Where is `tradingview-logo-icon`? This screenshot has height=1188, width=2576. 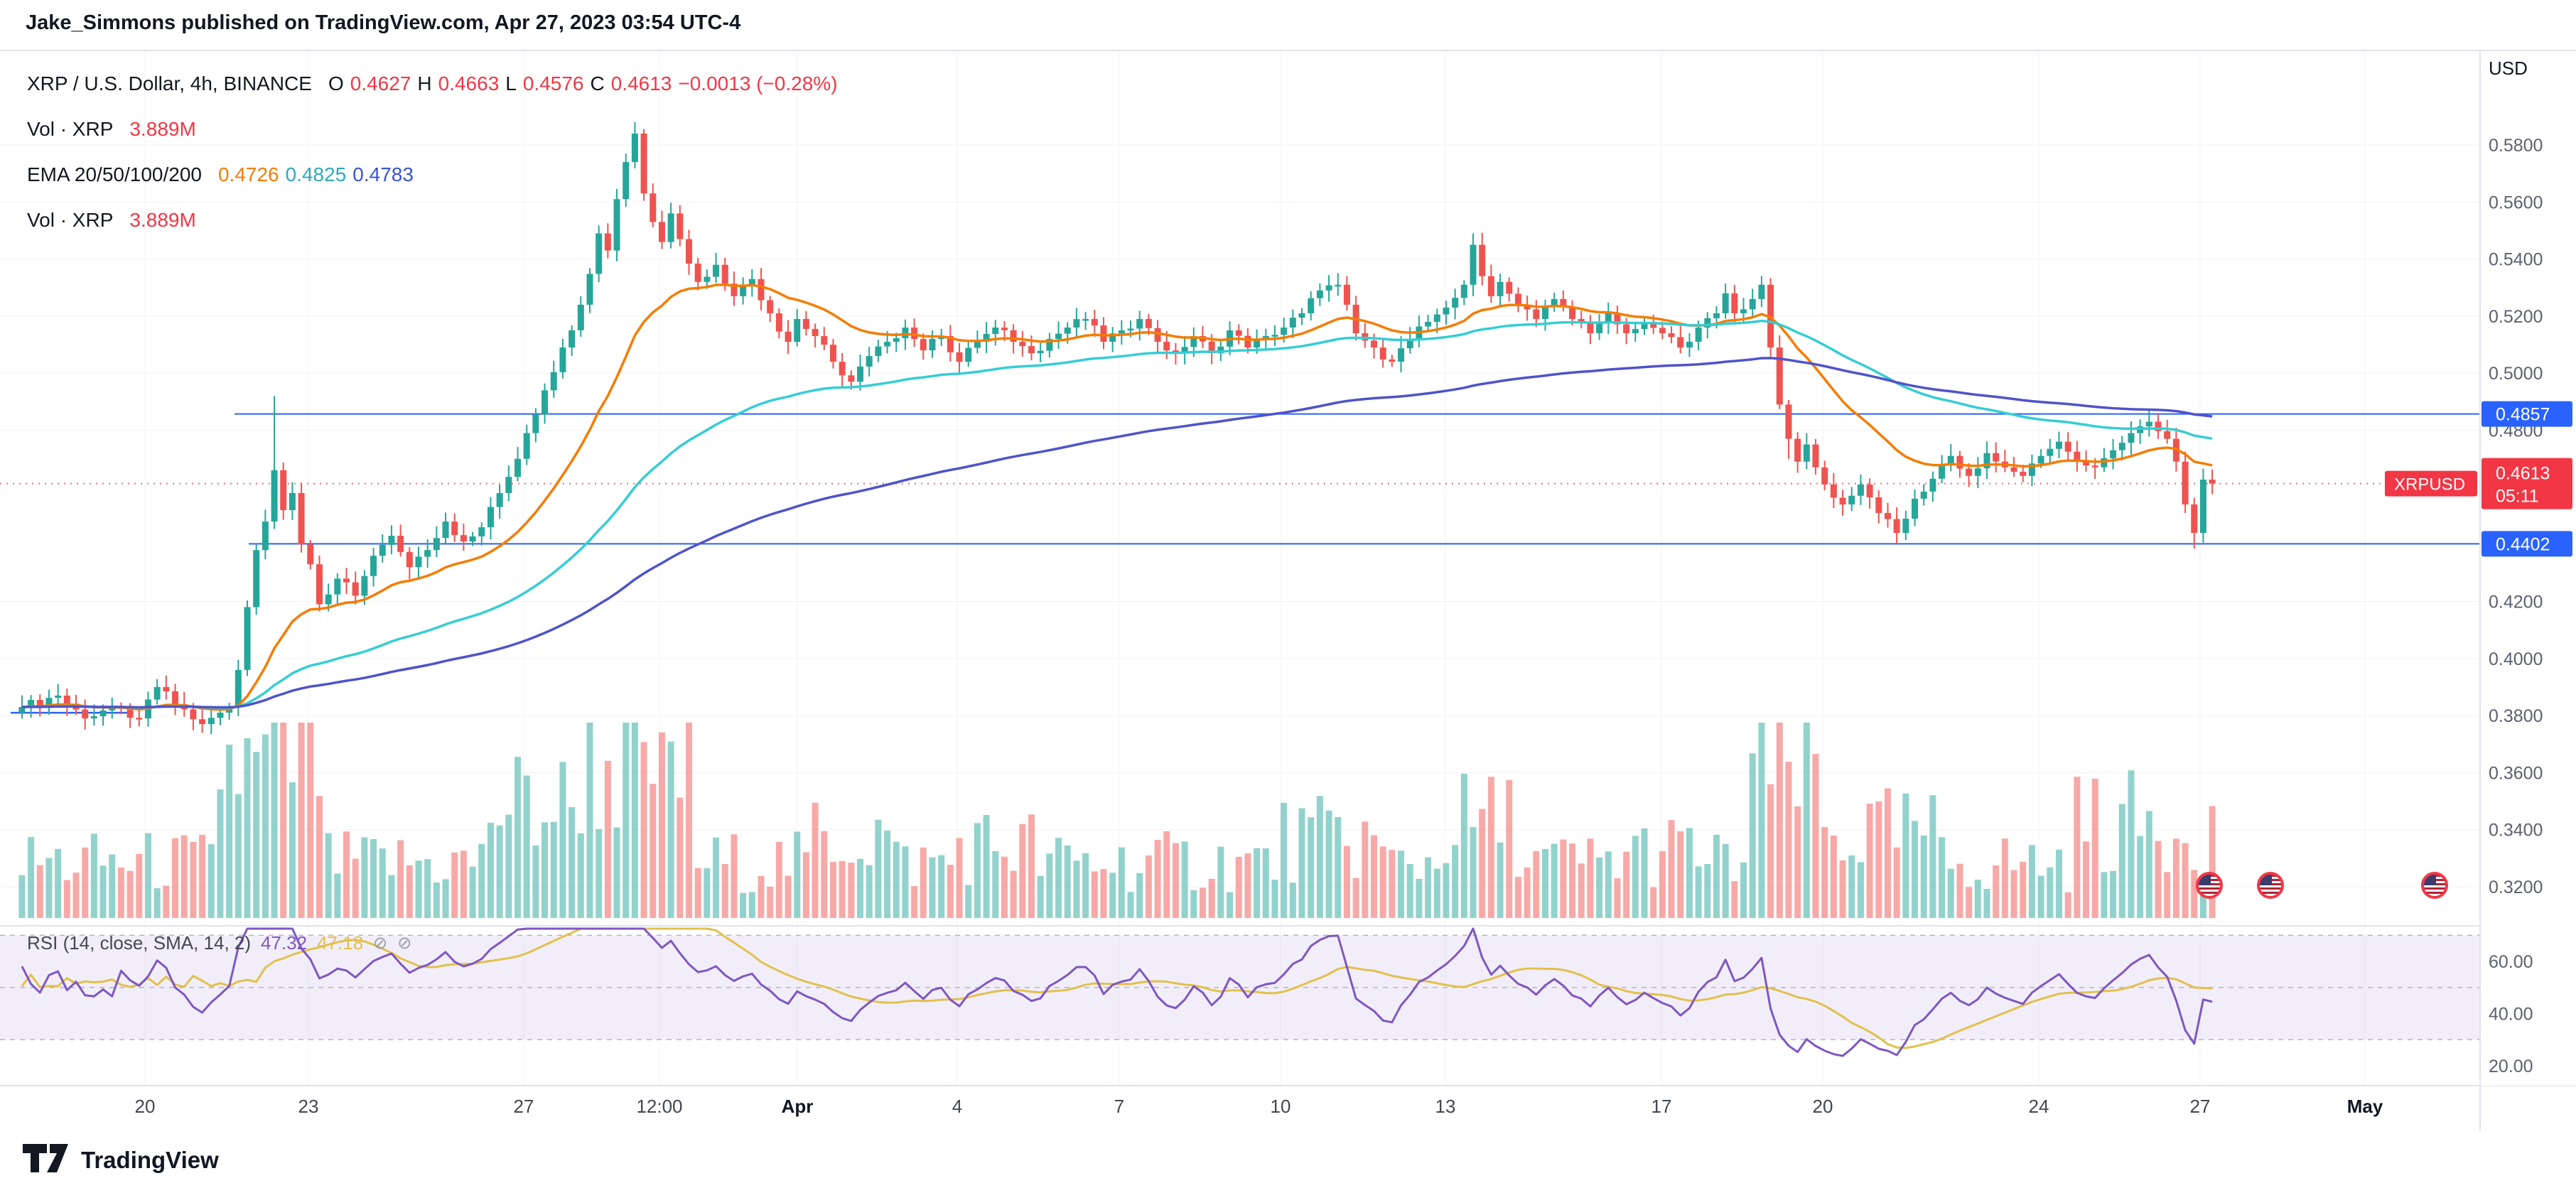
tradingview-logo-icon is located at coordinates (46, 1160).